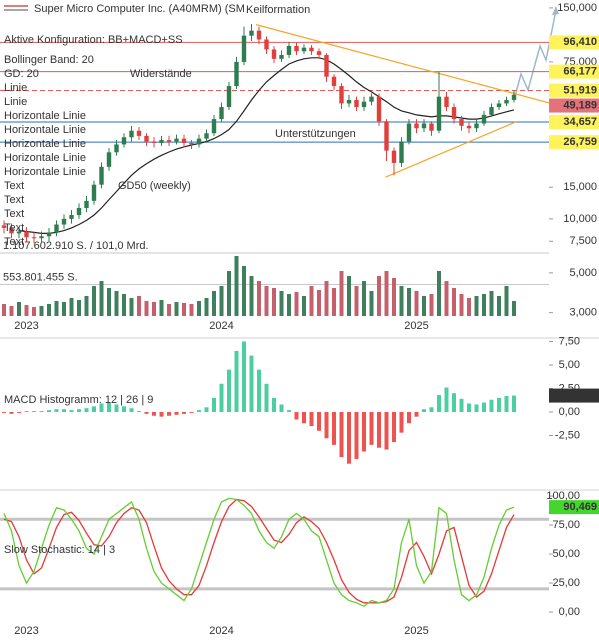 The image size is (599, 640). I want to click on indicator-label: MACD Histogramm: 12 | 26 | 9, so click(78, 400).